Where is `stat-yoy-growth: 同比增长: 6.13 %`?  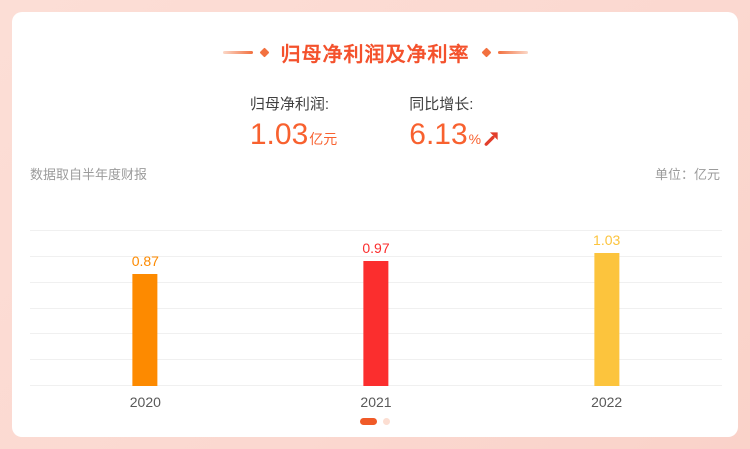
stat-yoy-growth: 同比增长: 6.13 % is located at coordinates (454, 123).